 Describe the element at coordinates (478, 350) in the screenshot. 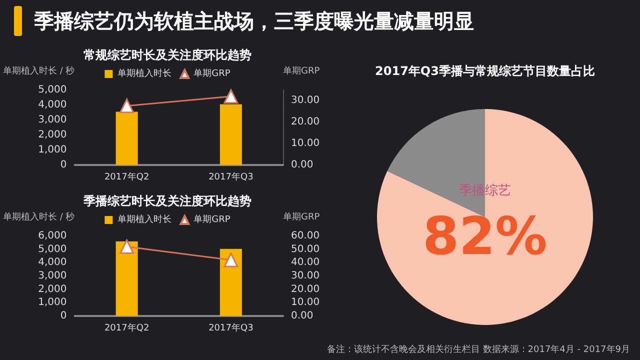

I see `text: 备注：该统计不含晚会及相关衍生栏目 数据来源：2017年4月 - 2017年9月` at that location.